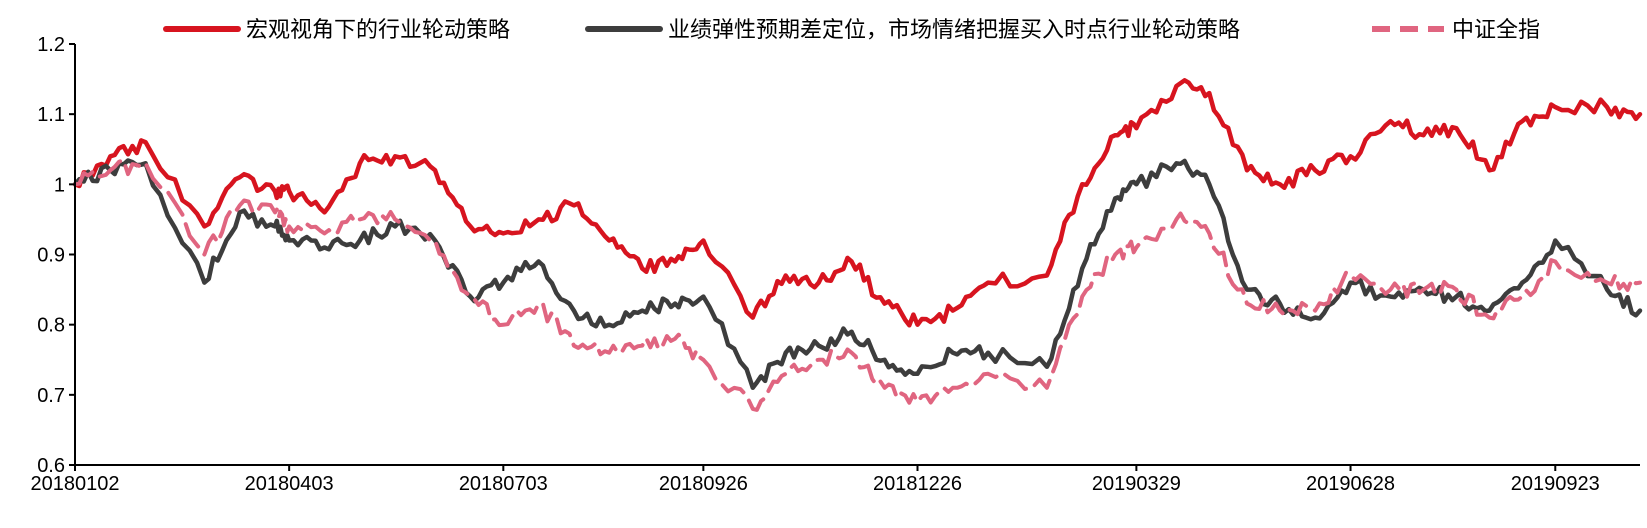 This screenshot has height=528, width=1647. Describe the element at coordinates (51, 45) in the screenshot. I see `y-tick-label: 1.2` at that location.